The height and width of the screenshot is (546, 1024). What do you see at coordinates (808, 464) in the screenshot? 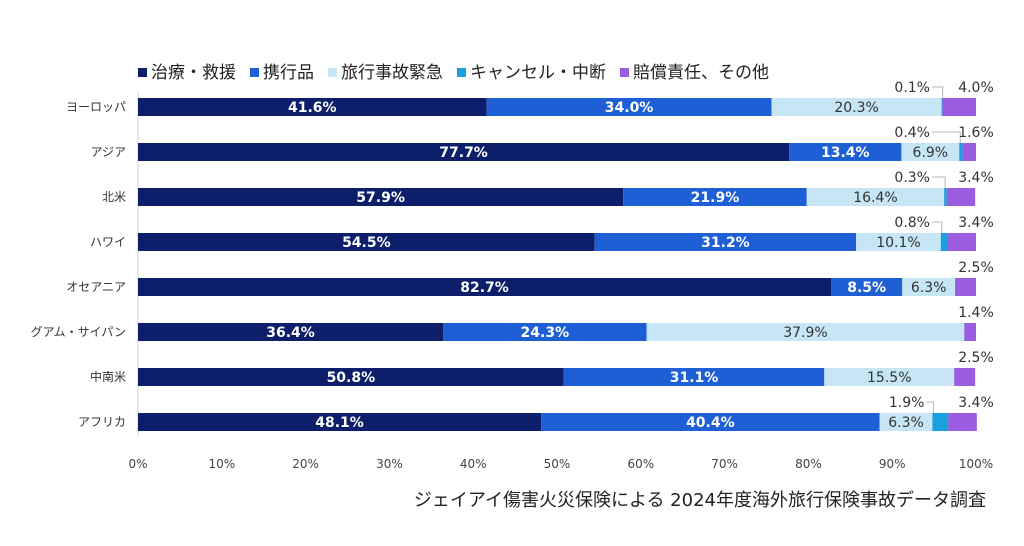
I see `x-tick-label-8: 80%` at bounding box center [808, 464].